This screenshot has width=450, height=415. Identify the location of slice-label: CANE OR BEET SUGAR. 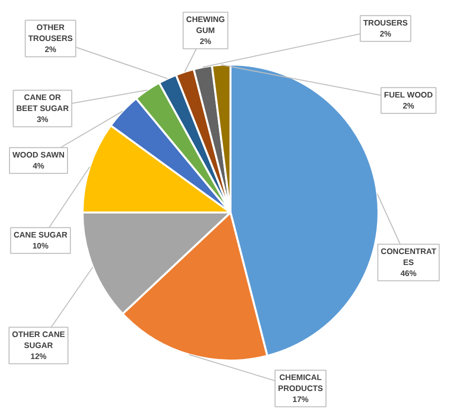
(42, 103).